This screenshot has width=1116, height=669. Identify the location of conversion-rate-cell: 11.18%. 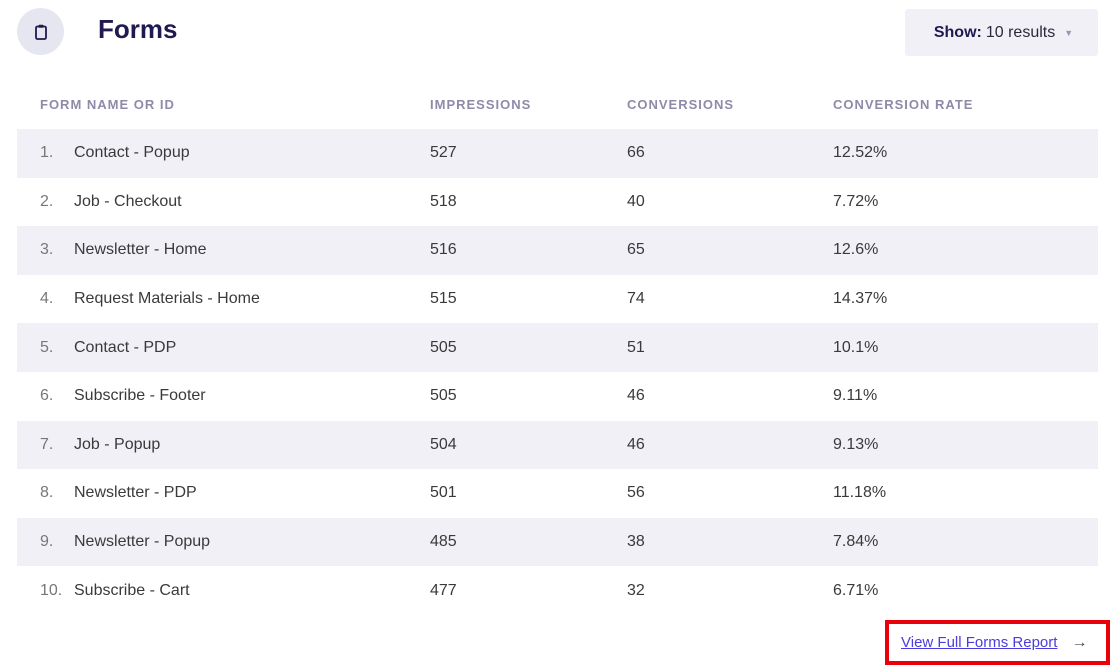
(860, 493).